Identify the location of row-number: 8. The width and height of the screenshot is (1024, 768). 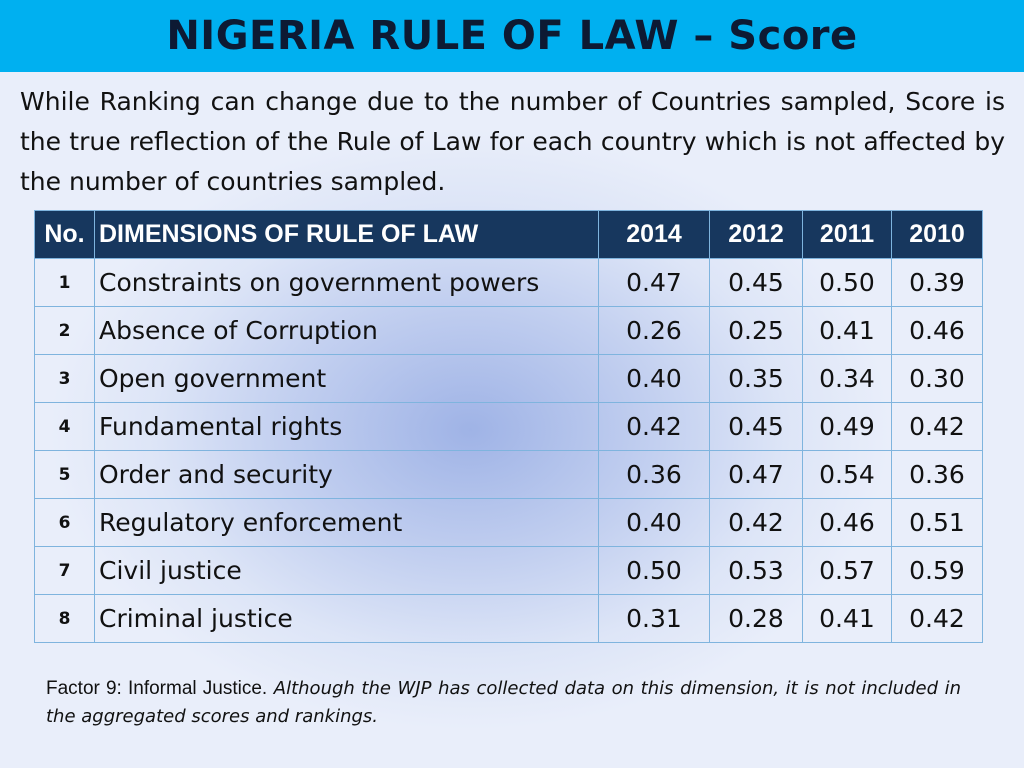
(64, 618).